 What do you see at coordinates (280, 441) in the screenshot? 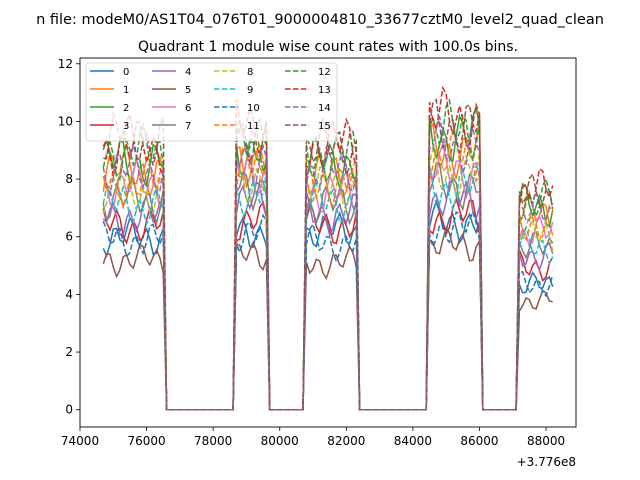
I see `x-tick-label: 80000` at bounding box center [280, 441].